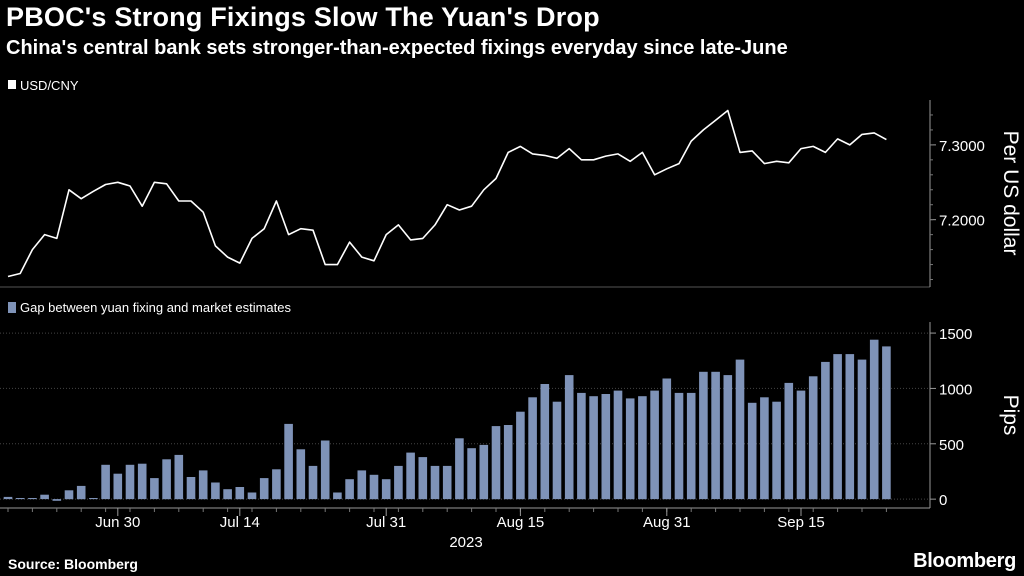  I want to click on bloomberg-logo: Bloomberg, so click(964, 561).